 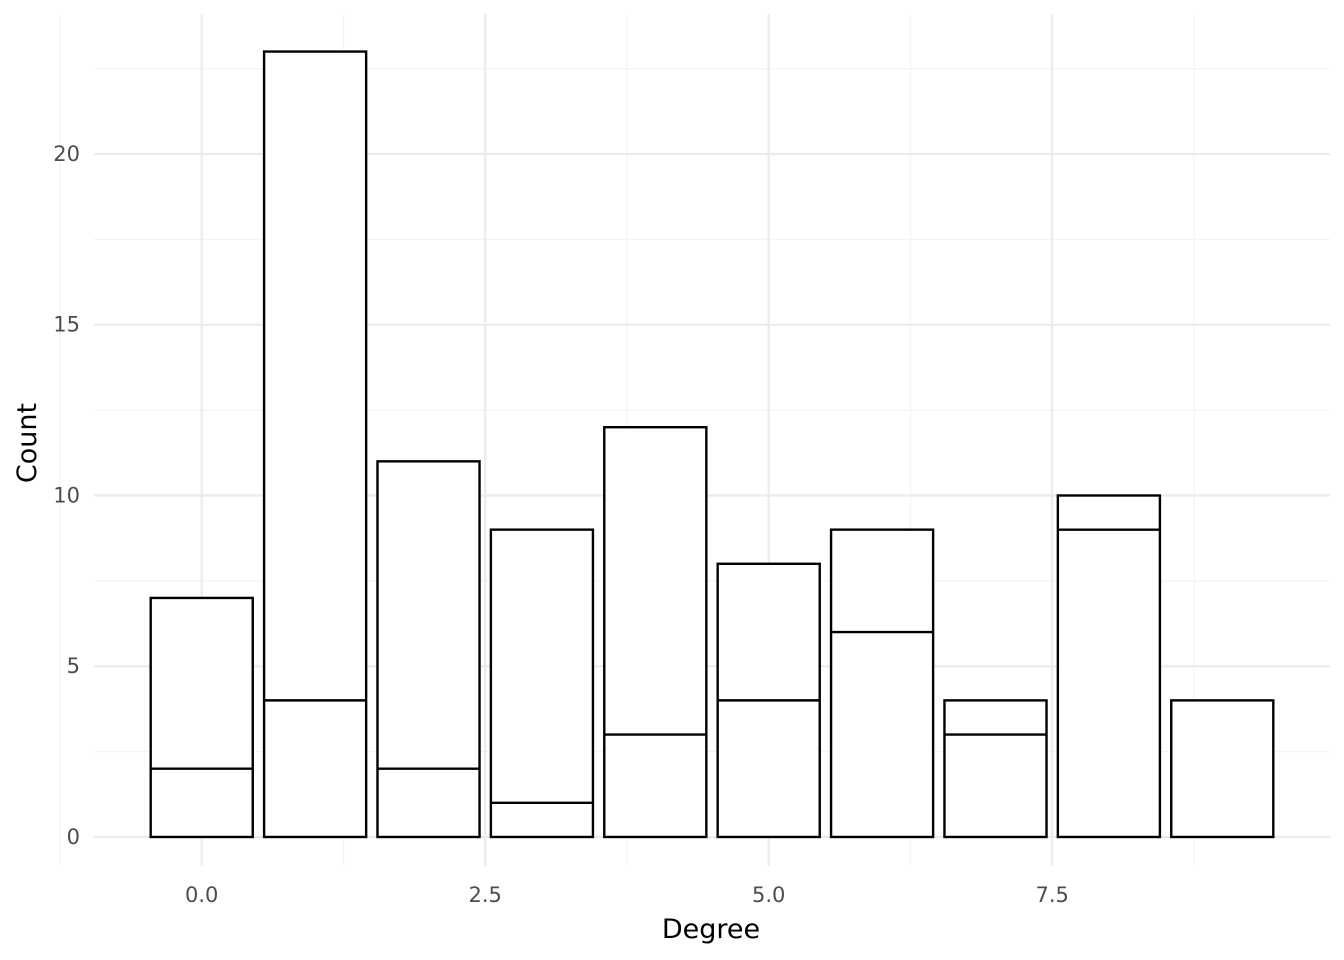 What do you see at coordinates (768, 895) in the screenshot?
I see `x-tick-label: 5.0` at bounding box center [768, 895].